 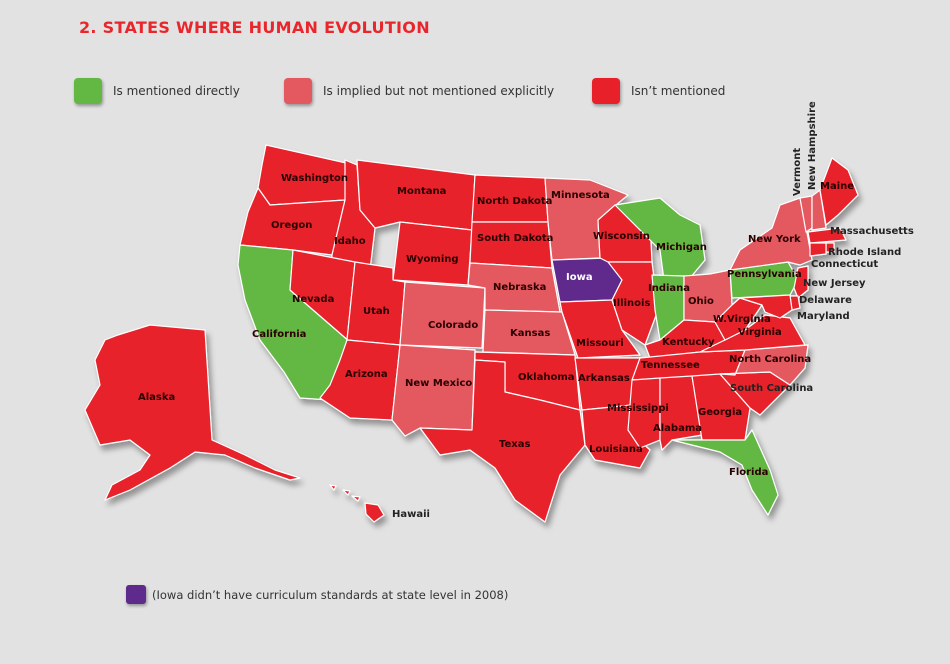 I want to click on label-florida: Florida, so click(x=748, y=472).